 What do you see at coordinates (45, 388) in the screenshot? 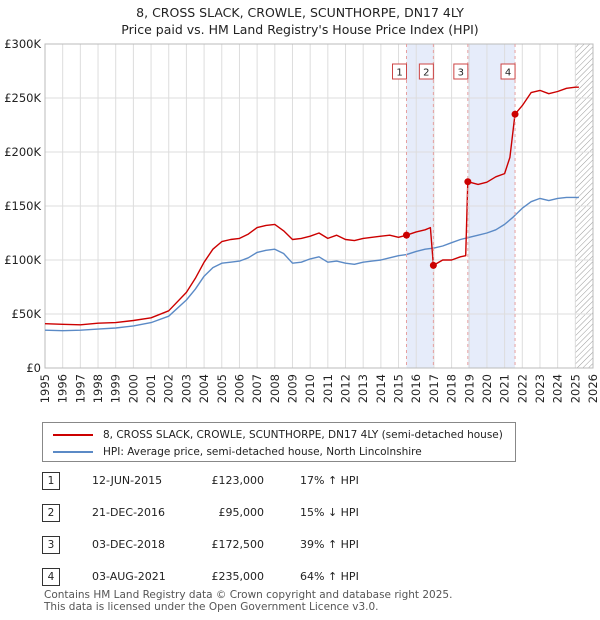
I see `x-tick-label: 1995` at bounding box center [45, 388].